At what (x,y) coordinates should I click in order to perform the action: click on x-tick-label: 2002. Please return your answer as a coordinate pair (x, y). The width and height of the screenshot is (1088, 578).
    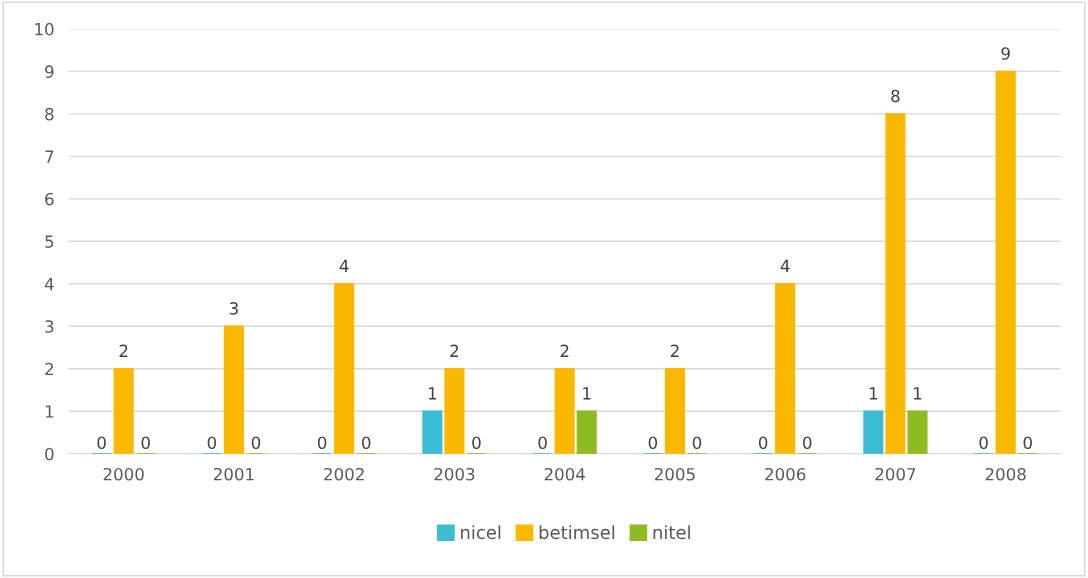
    Looking at the image, I should click on (344, 474).